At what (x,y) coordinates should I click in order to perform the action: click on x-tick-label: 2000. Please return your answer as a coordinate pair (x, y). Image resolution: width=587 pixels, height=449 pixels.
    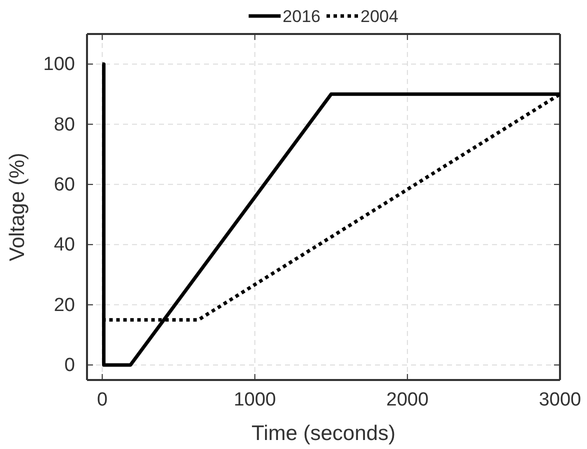
    Looking at the image, I should click on (407, 399).